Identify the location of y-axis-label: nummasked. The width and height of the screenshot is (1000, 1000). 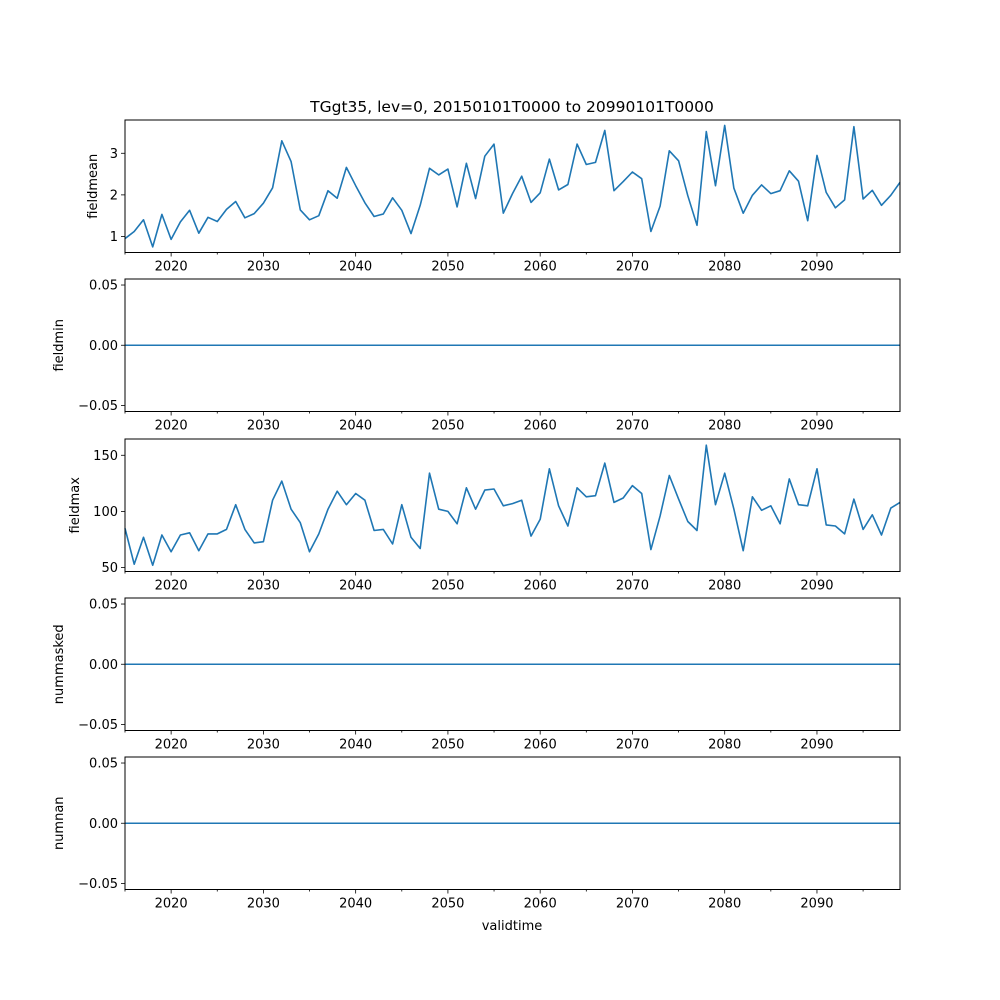
(59, 664).